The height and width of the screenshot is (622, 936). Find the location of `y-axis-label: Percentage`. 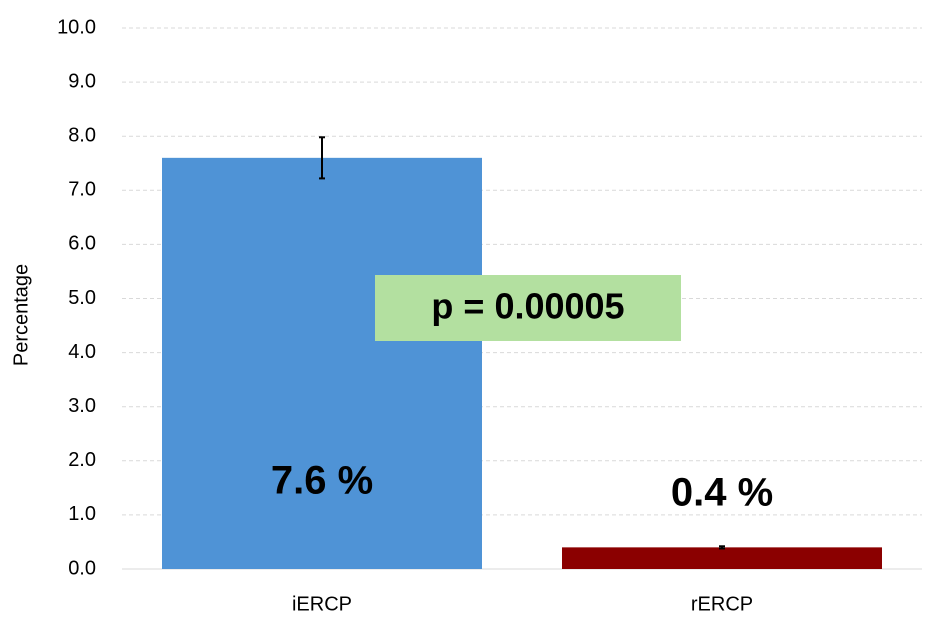

y-axis-label: Percentage is located at coordinates (21, 315).